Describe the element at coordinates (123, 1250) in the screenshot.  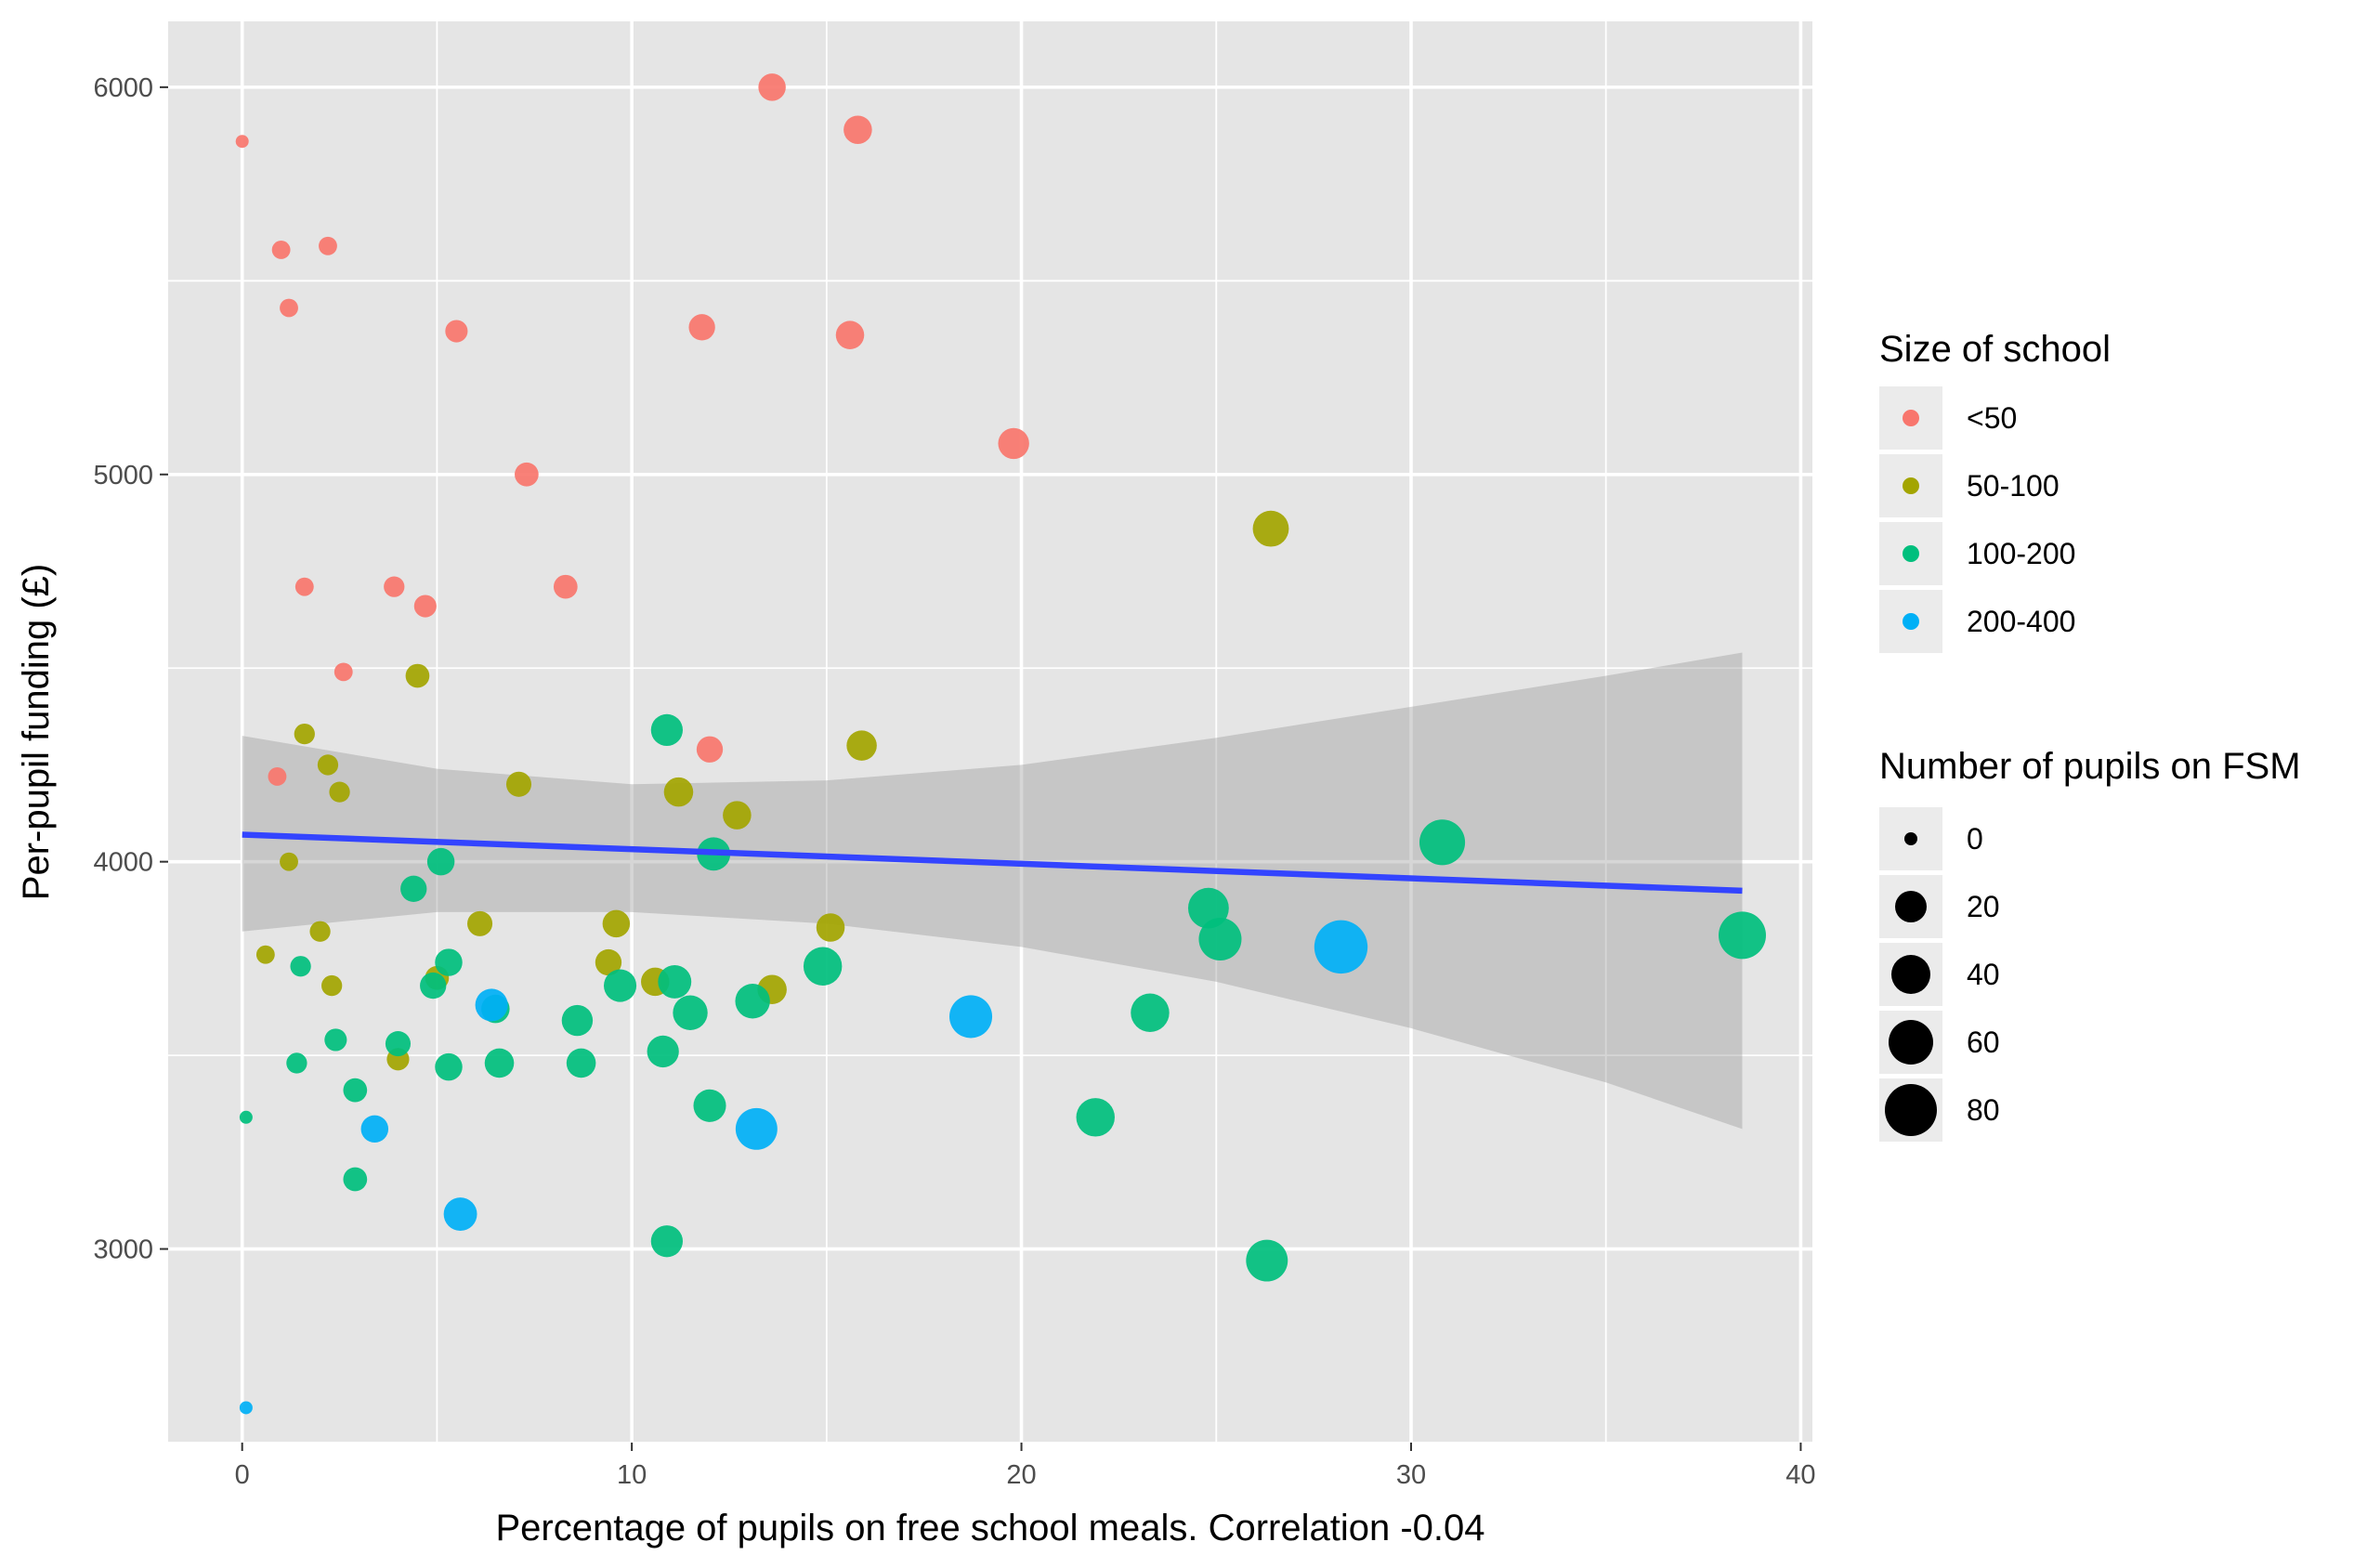
I see `y-tick-label: 3000` at that location.